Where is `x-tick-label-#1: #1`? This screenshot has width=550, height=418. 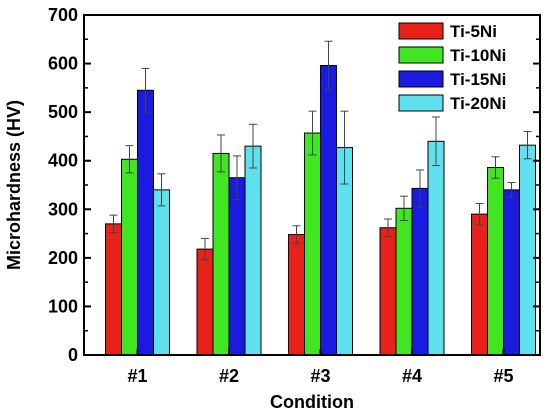
x-tick-label-#1: #1 is located at coordinates (137, 376).